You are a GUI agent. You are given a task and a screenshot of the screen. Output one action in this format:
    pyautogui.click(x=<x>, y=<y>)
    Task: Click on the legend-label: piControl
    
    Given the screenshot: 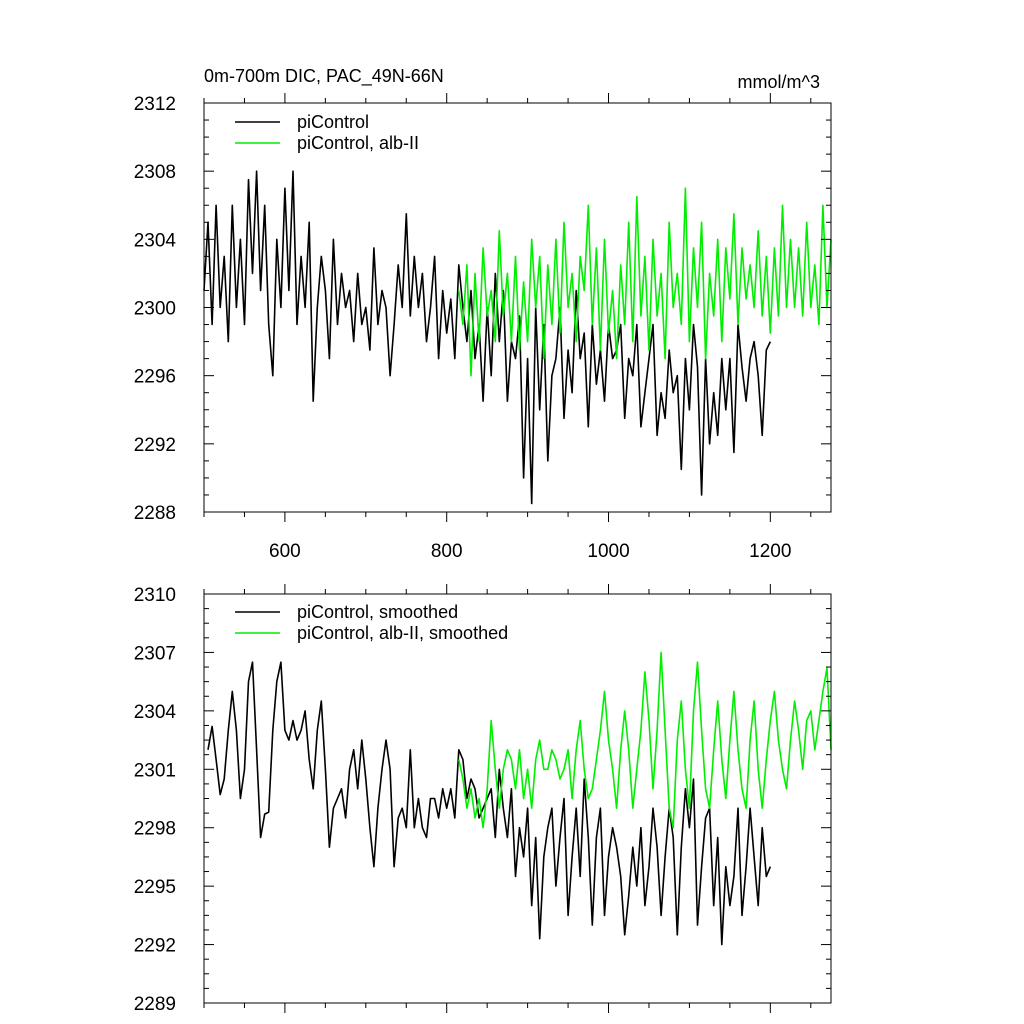 What is the action you would take?
    pyautogui.click(x=333, y=122)
    